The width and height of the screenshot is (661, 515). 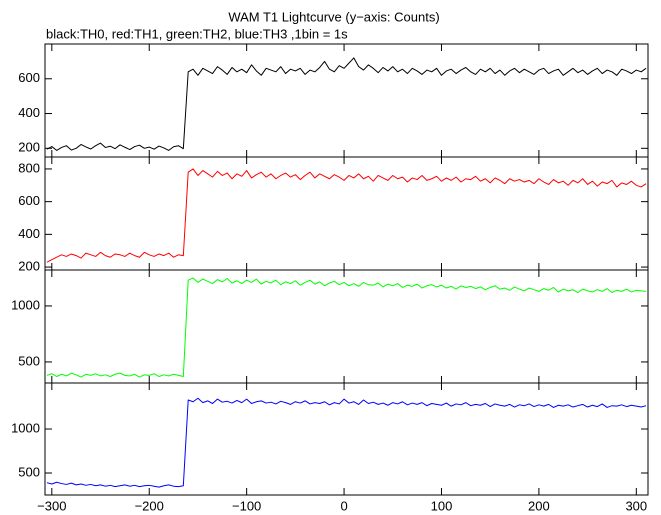 I want to click on chart-title: WAM T1 Lightcurve (y−axis: Counts), so click(x=333, y=16).